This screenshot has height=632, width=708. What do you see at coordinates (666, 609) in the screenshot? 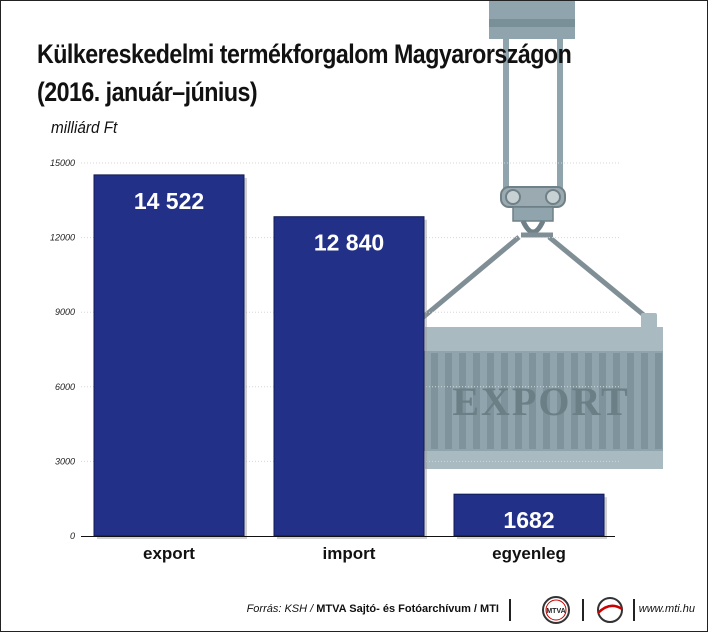
I see `website-url: www.mti.hu` at bounding box center [666, 609].